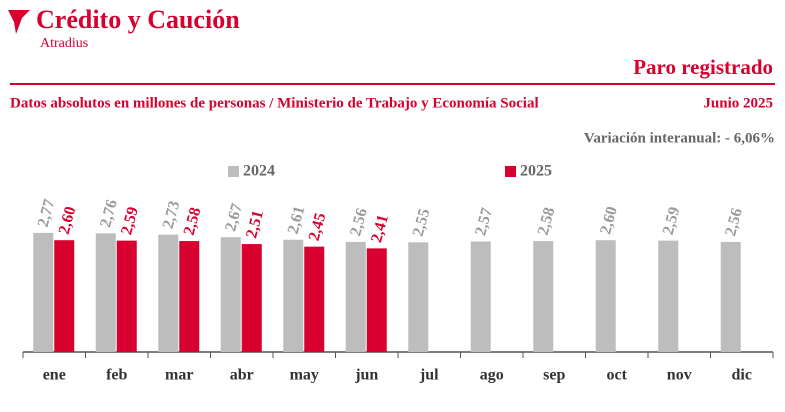 The image size is (785, 412). I want to click on x-tick-label: oct, so click(617, 375).